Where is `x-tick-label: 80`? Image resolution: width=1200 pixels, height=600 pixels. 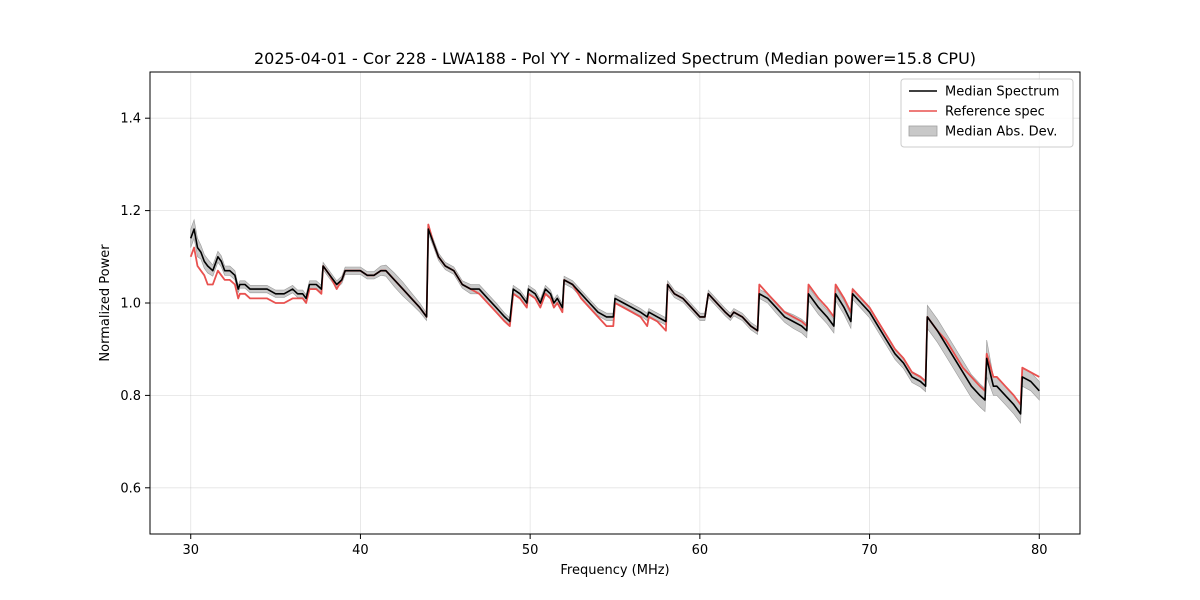 x-tick-label: 80 is located at coordinates (1039, 550).